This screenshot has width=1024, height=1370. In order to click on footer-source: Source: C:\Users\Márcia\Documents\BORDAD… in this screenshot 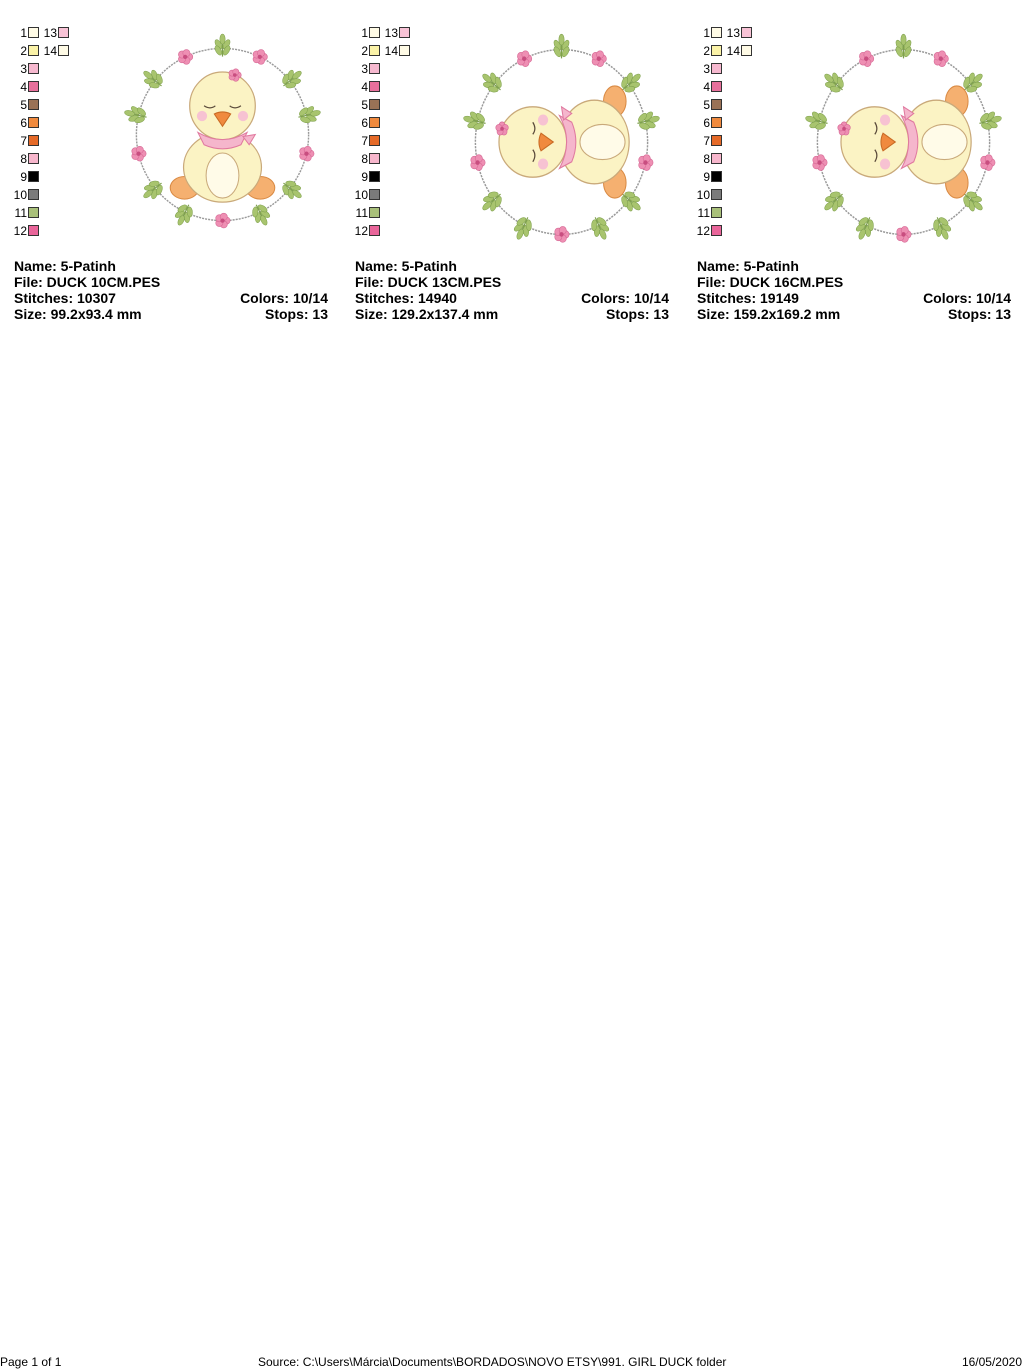, I will do `click(492, 1362)`.